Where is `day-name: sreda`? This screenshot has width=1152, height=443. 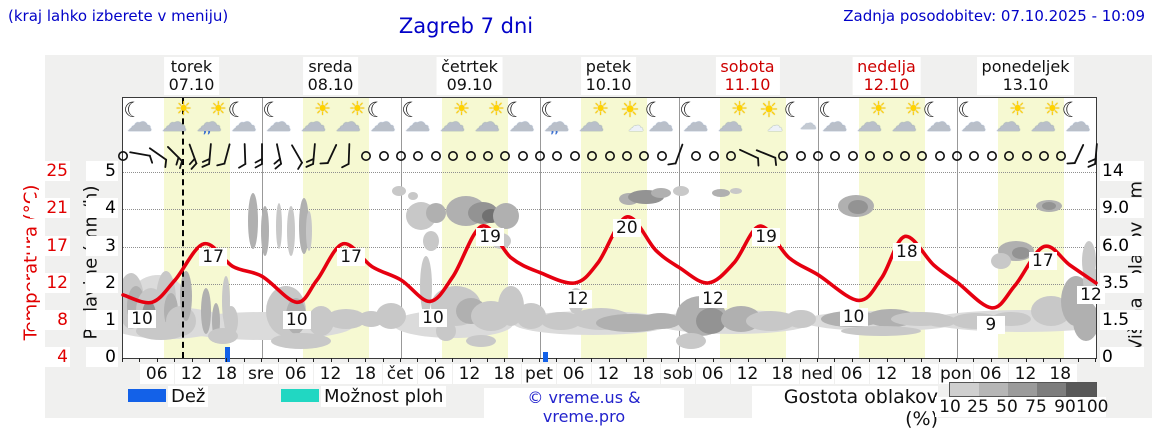 day-name: sreda is located at coordinates (330, 66).